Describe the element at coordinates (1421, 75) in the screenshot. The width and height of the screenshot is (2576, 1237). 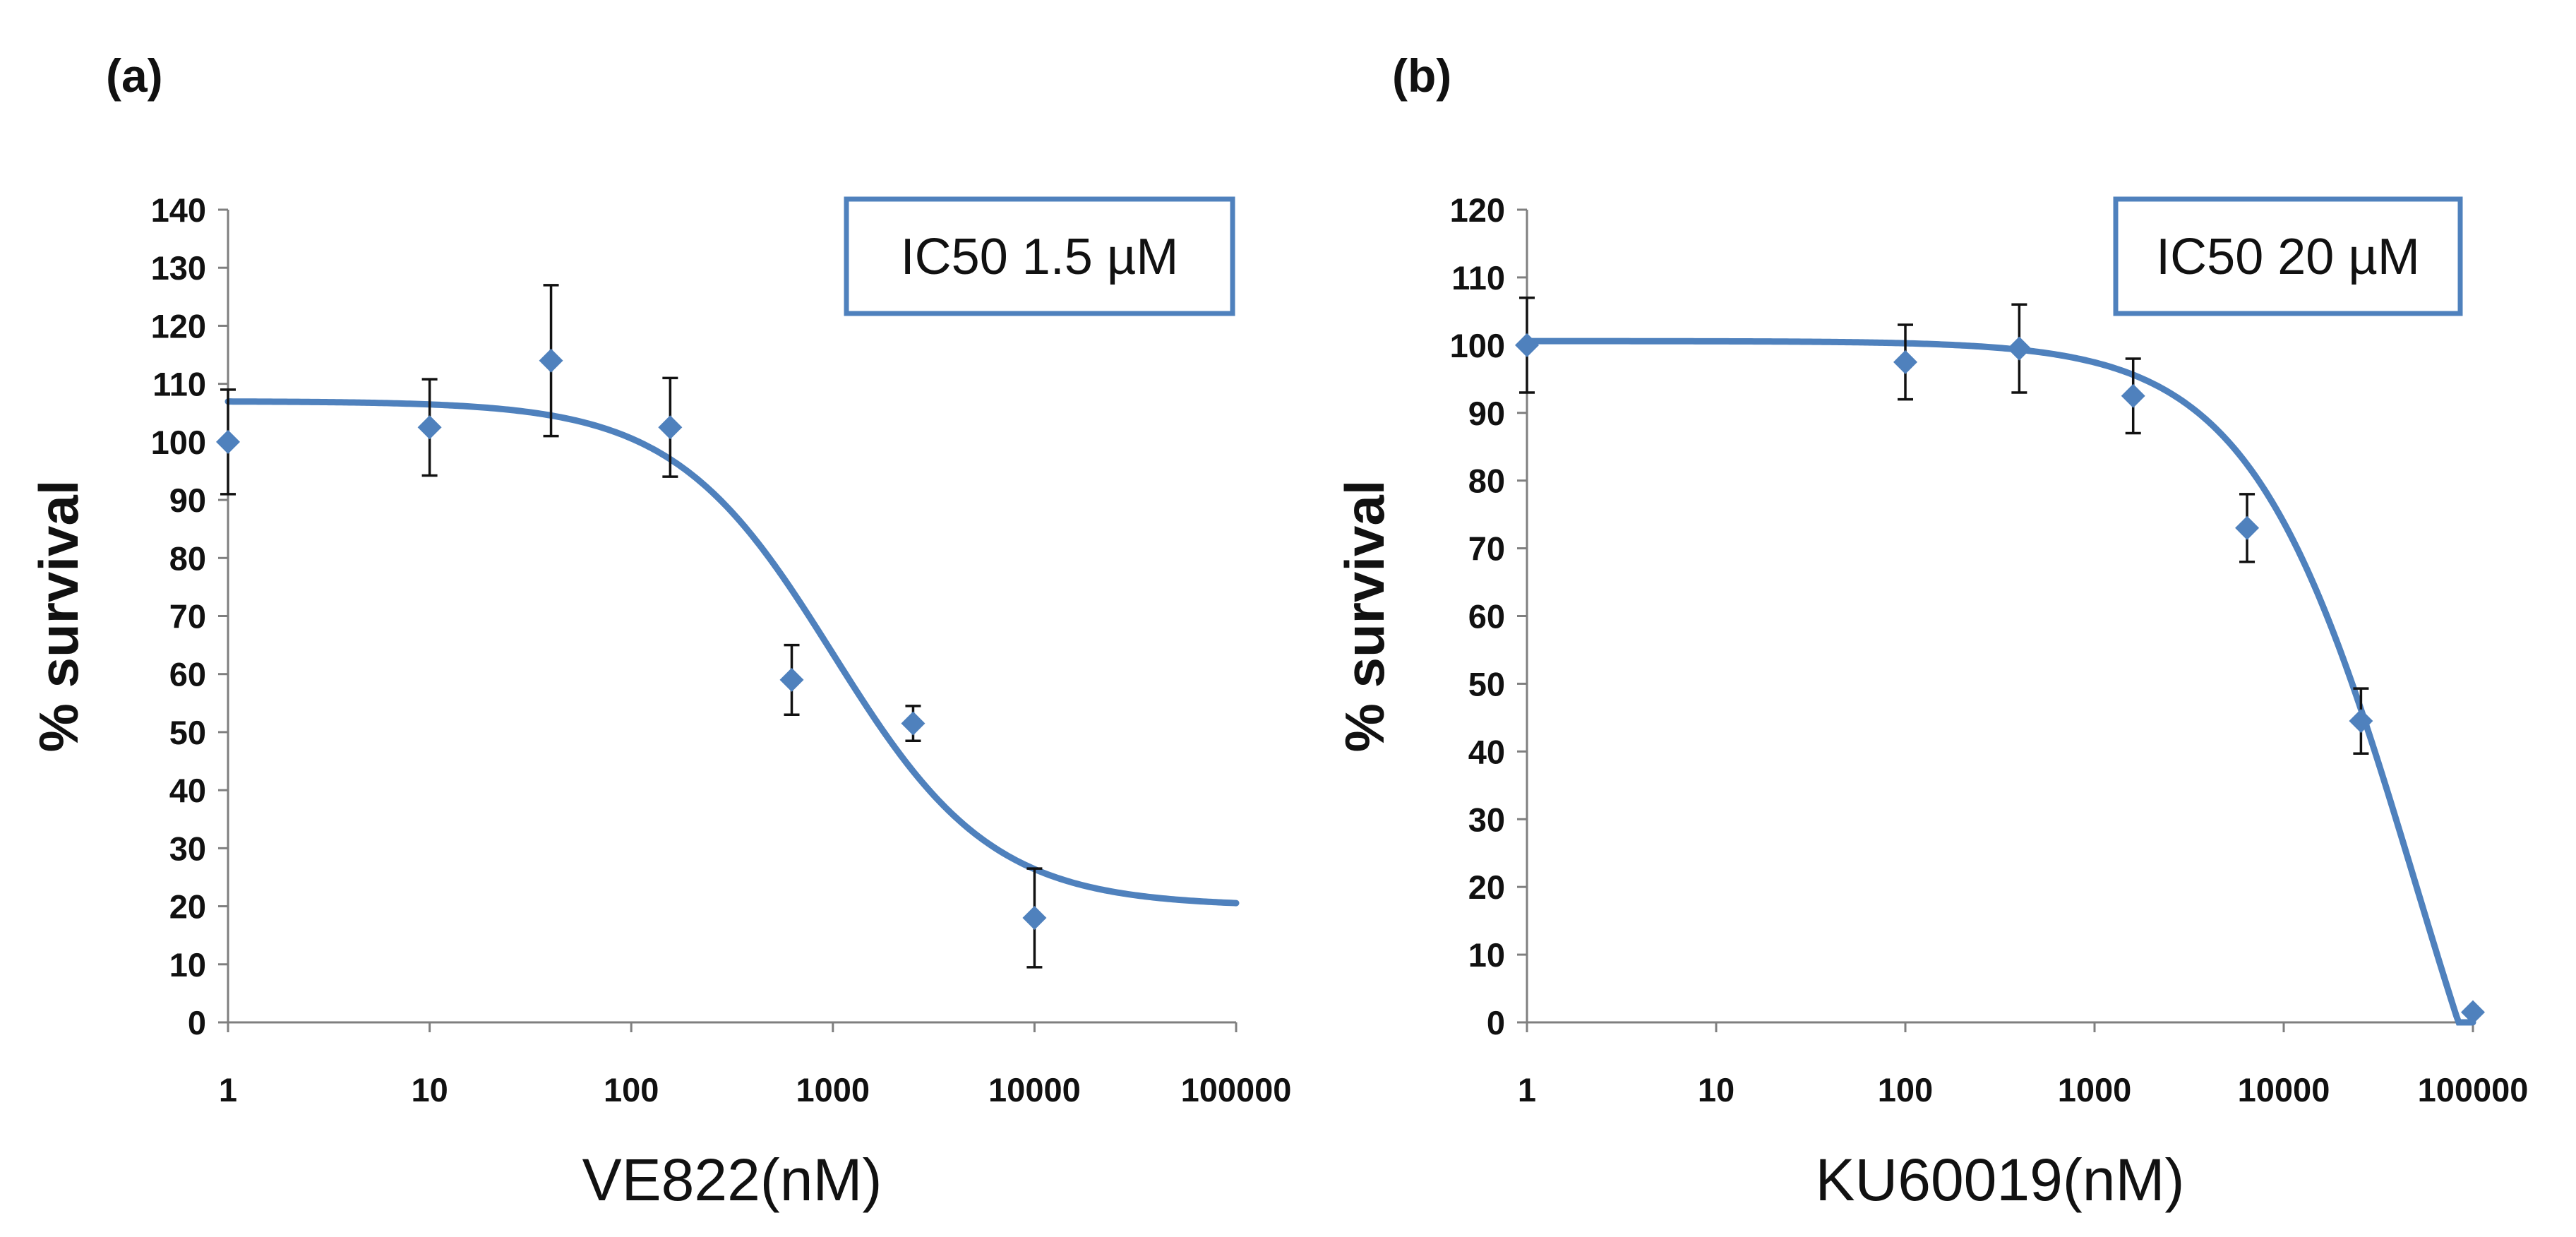
I see `panel-b-label: (b)` at that location.